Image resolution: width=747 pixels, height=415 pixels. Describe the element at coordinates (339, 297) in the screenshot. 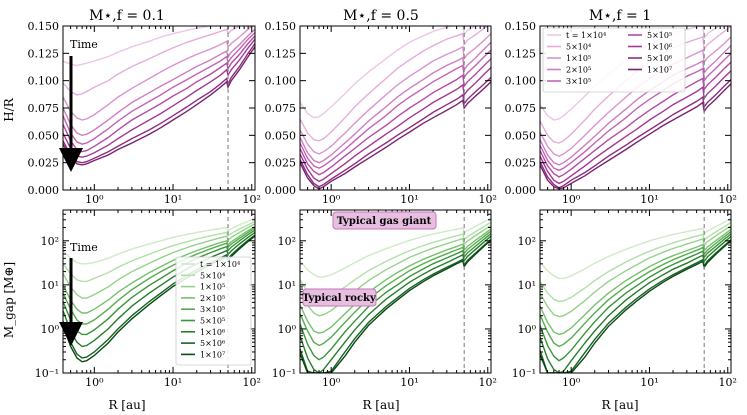

I see `rocky-box` at that location.